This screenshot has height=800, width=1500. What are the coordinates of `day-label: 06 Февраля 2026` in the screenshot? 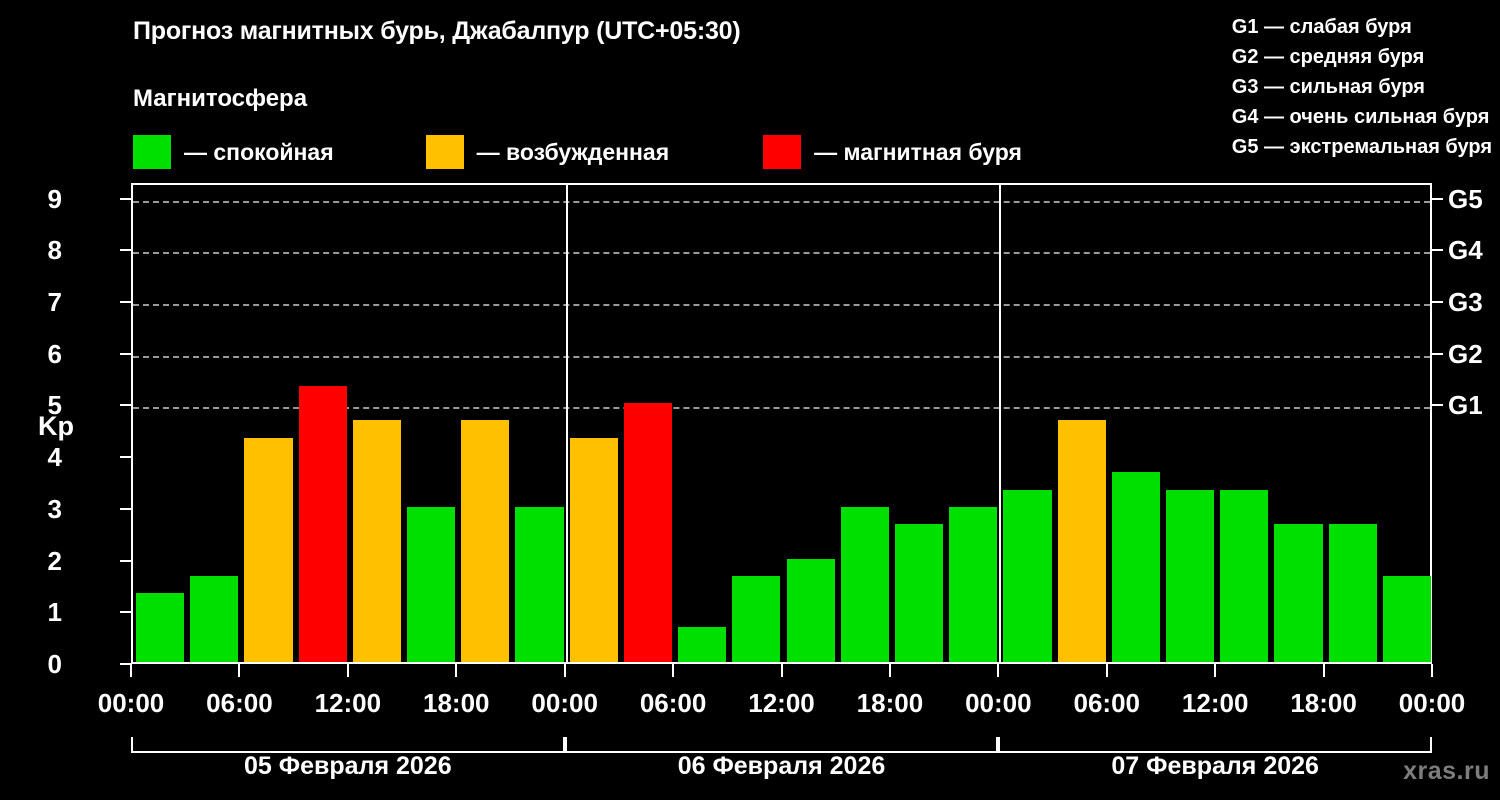 It's located at (781, 766).